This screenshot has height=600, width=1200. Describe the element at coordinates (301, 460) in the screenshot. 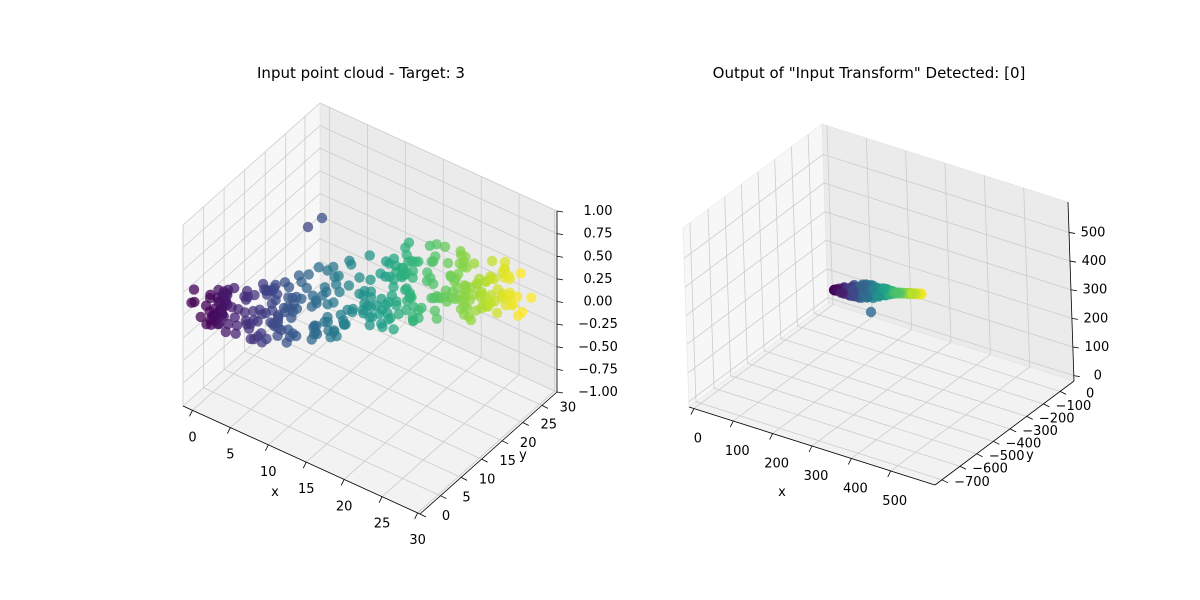

I see `x-axis-line` at that location.